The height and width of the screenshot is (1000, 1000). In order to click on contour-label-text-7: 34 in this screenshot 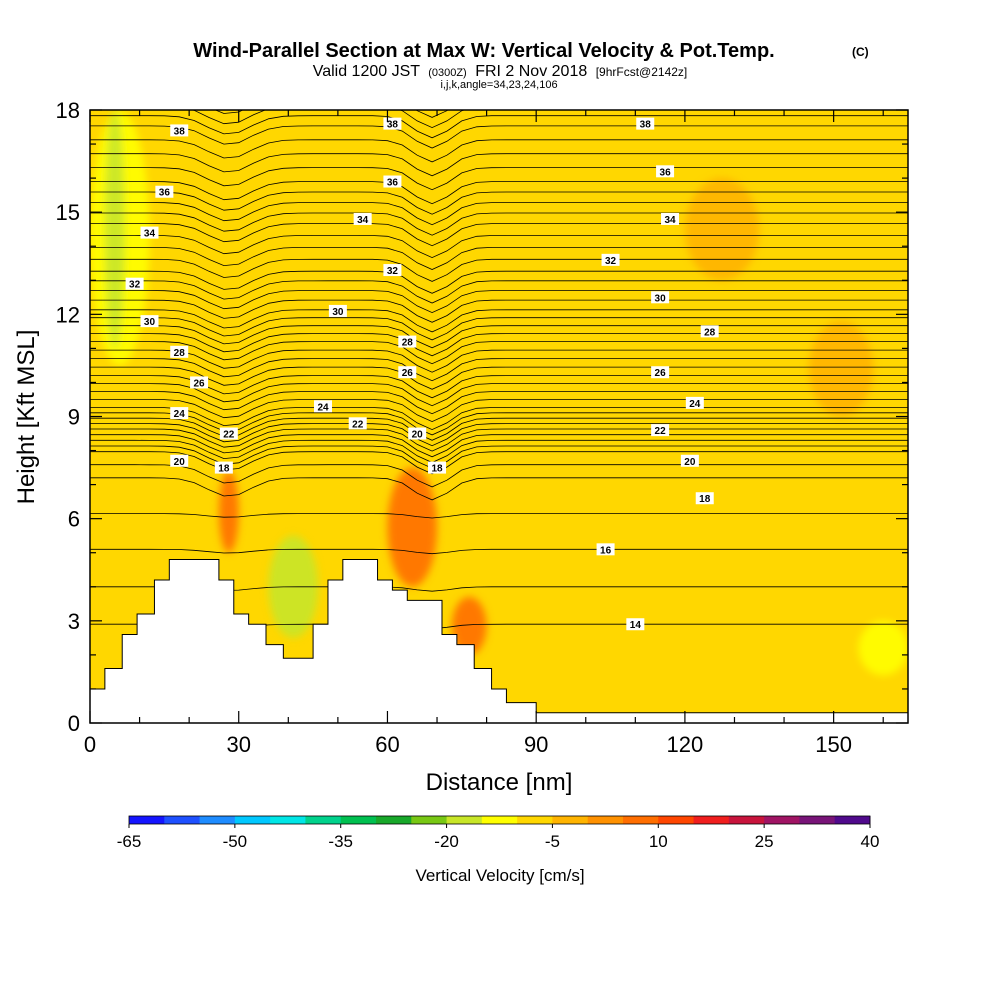, I will do `click(363, 220)`.